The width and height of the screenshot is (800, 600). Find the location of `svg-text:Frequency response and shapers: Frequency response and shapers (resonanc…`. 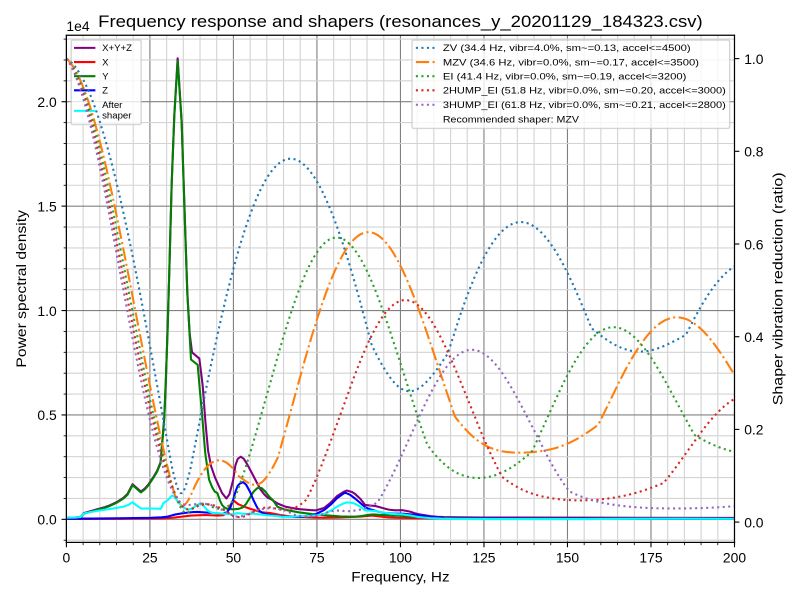

svg-text:Frequency response and shapers: Frequency response and shapers (resonanc… is located at coordinates (400, 21).